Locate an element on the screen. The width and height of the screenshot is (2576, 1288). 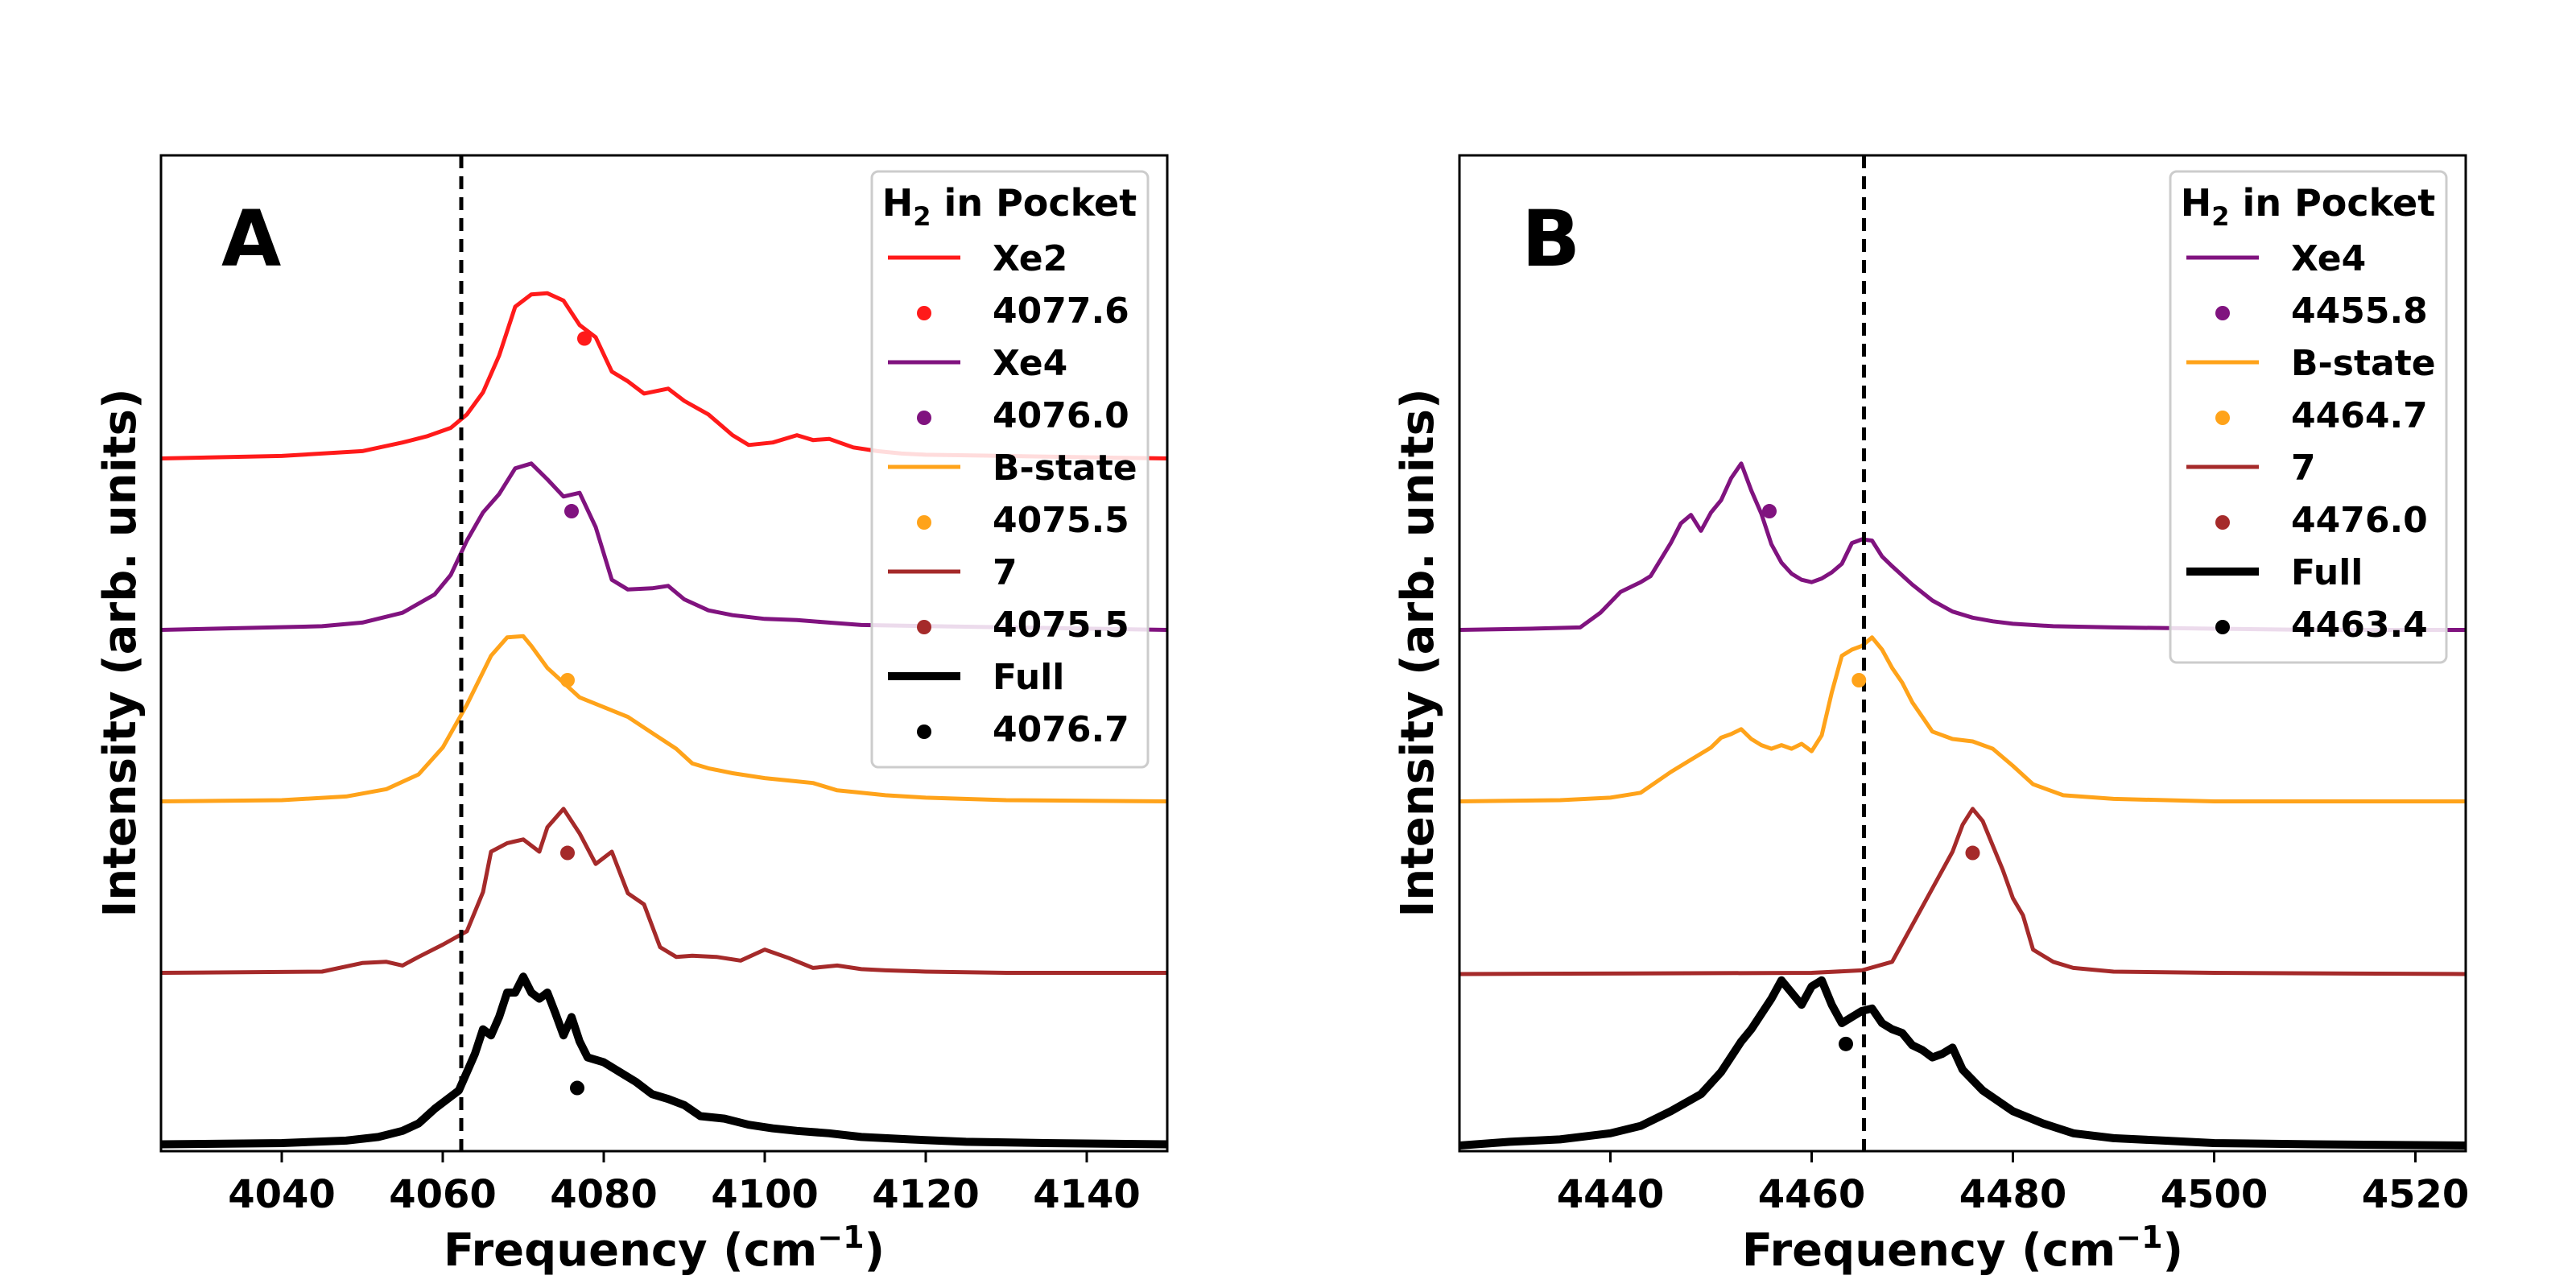
legend-peak-value: 4076.7 is located at coordinates (1061, 729).